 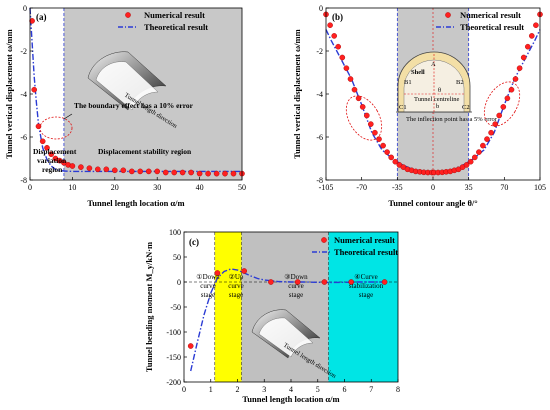 What do you see at coordinates (115, 187) in the screenshot?
I see `x-tick-label-a: 20` at bounding box center [115, 187].